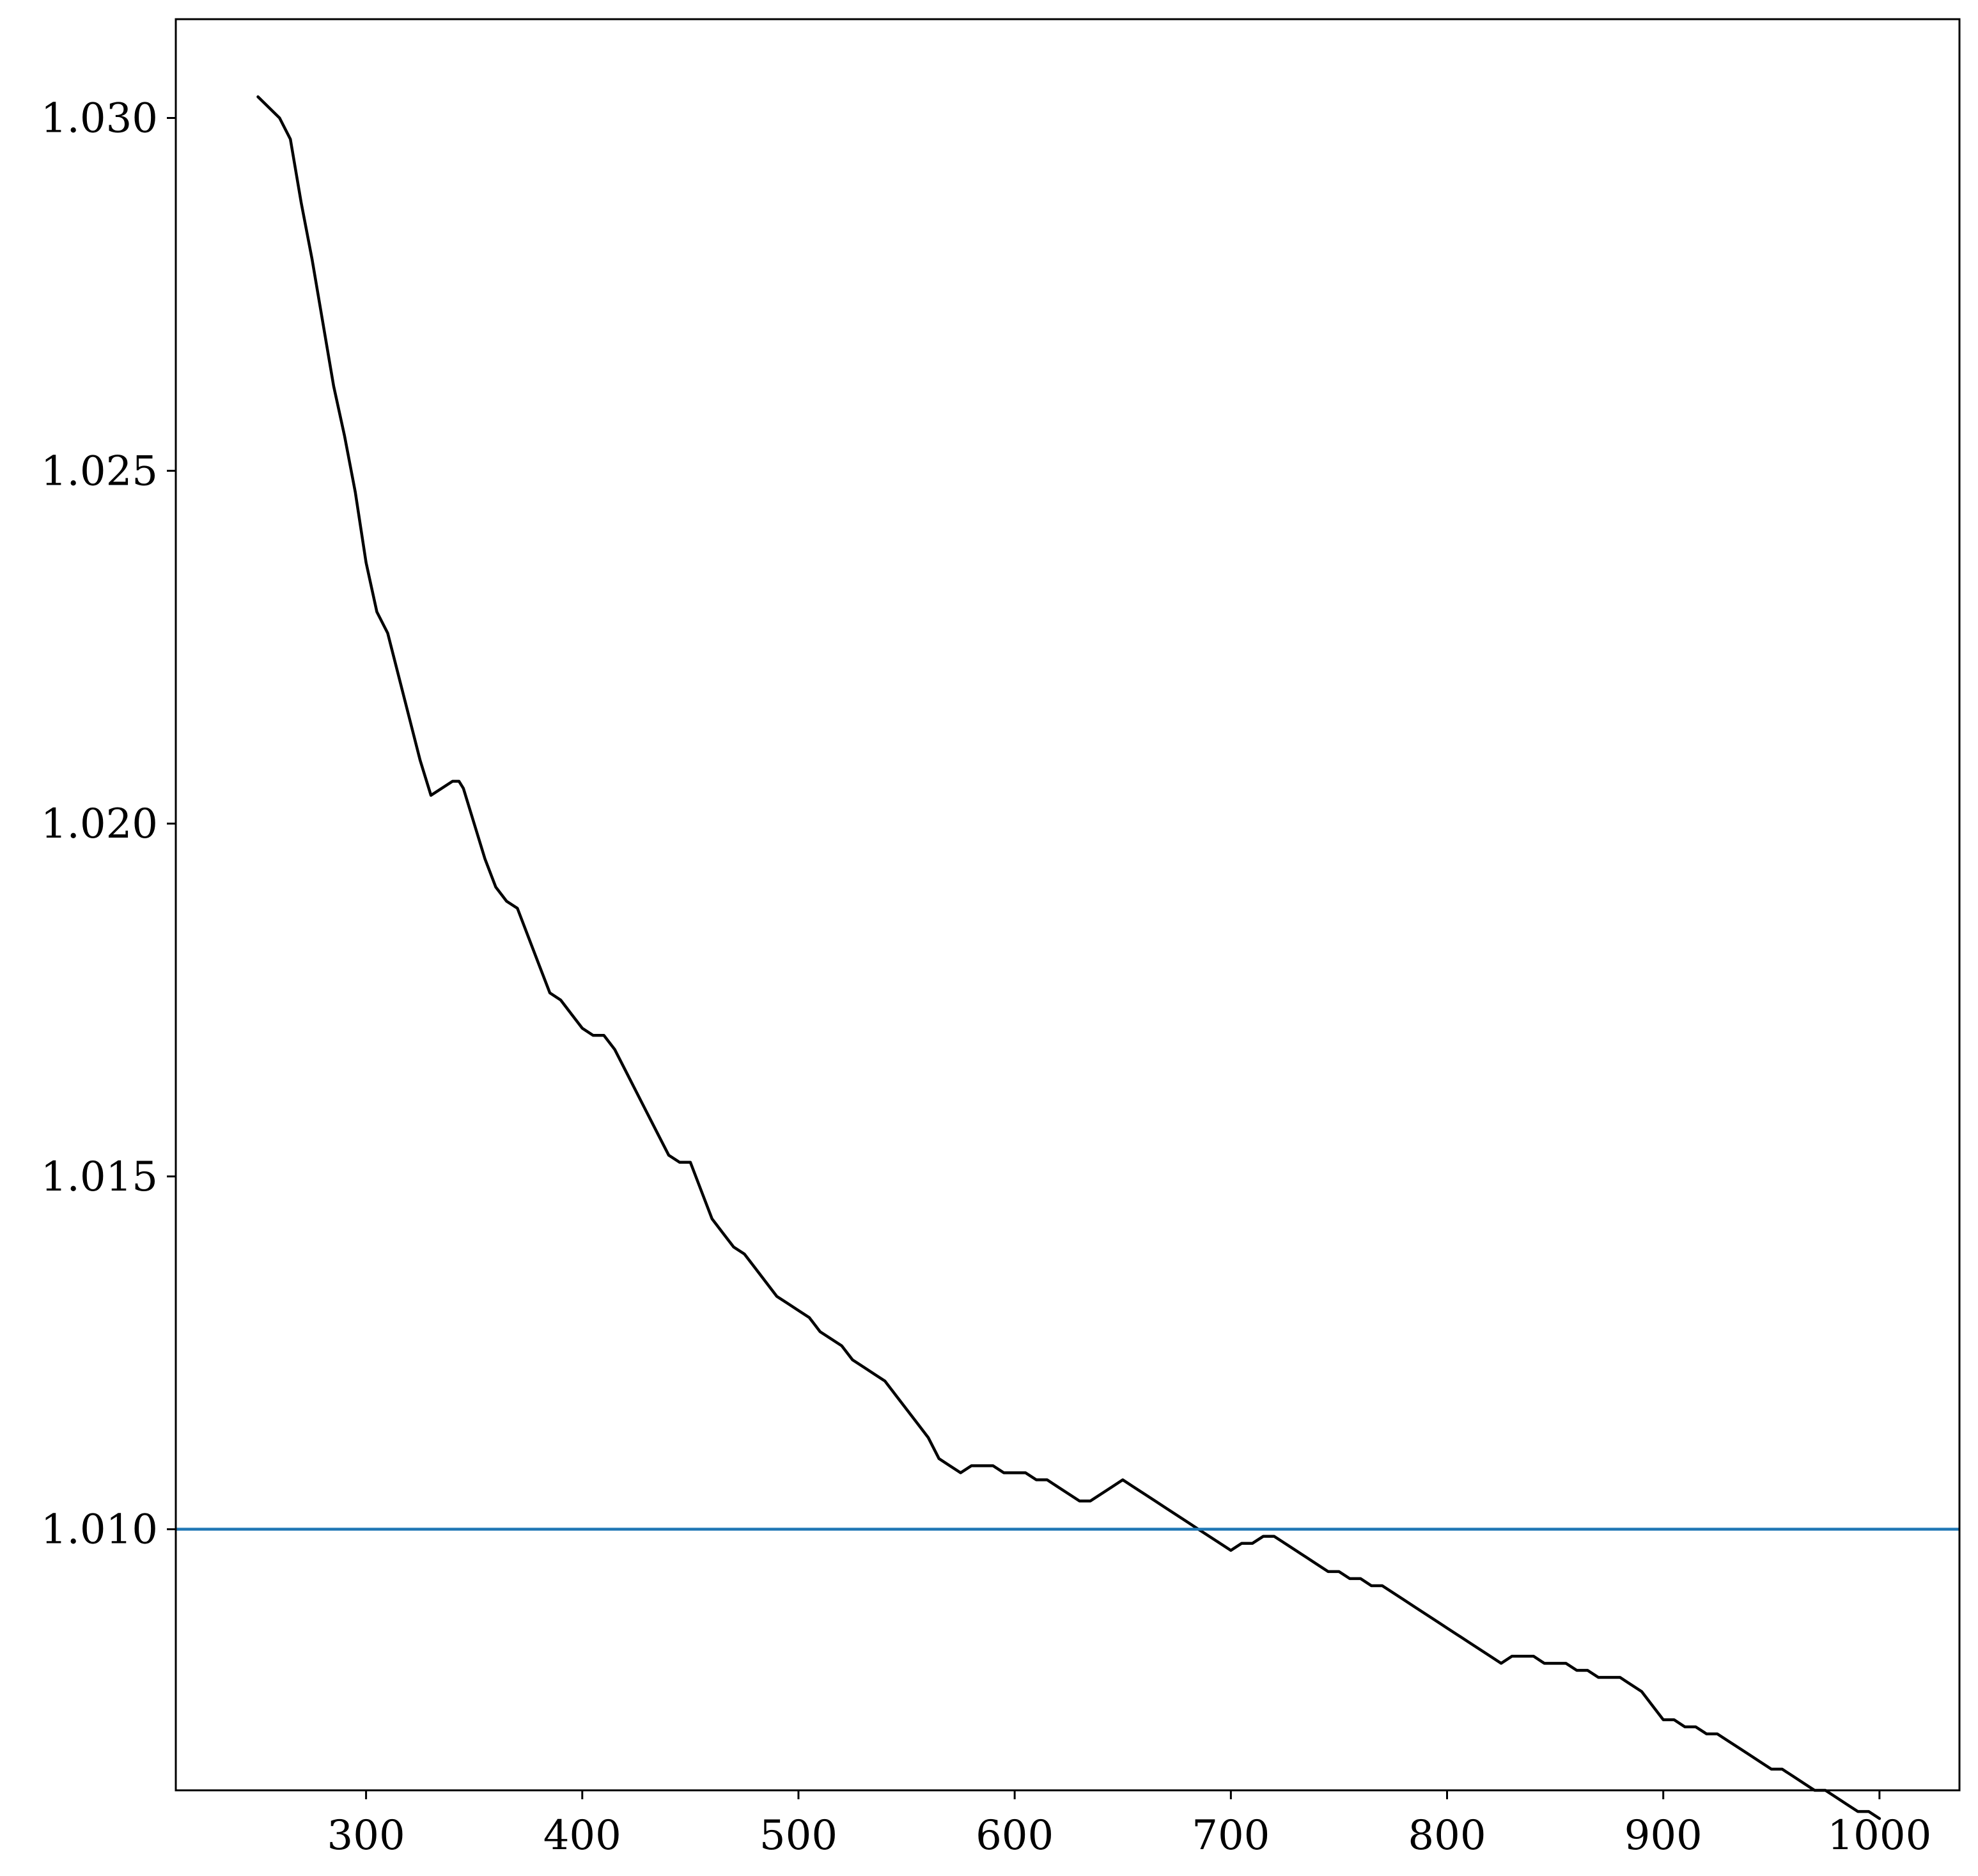 The width and height of the screenshot is (1978, 1876). I want to click on x-tick-label: 600, so click(1015, 1835).